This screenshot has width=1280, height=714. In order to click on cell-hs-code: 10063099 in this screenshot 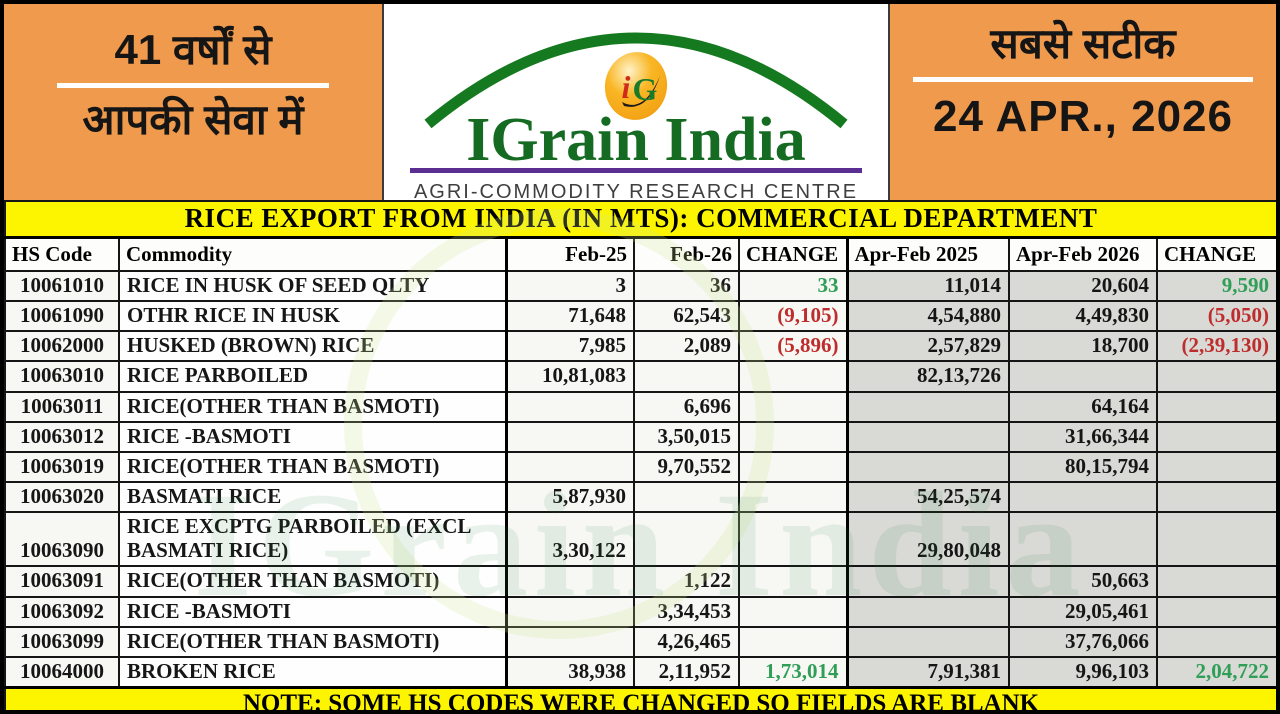, I will do `click(62, 641)`.